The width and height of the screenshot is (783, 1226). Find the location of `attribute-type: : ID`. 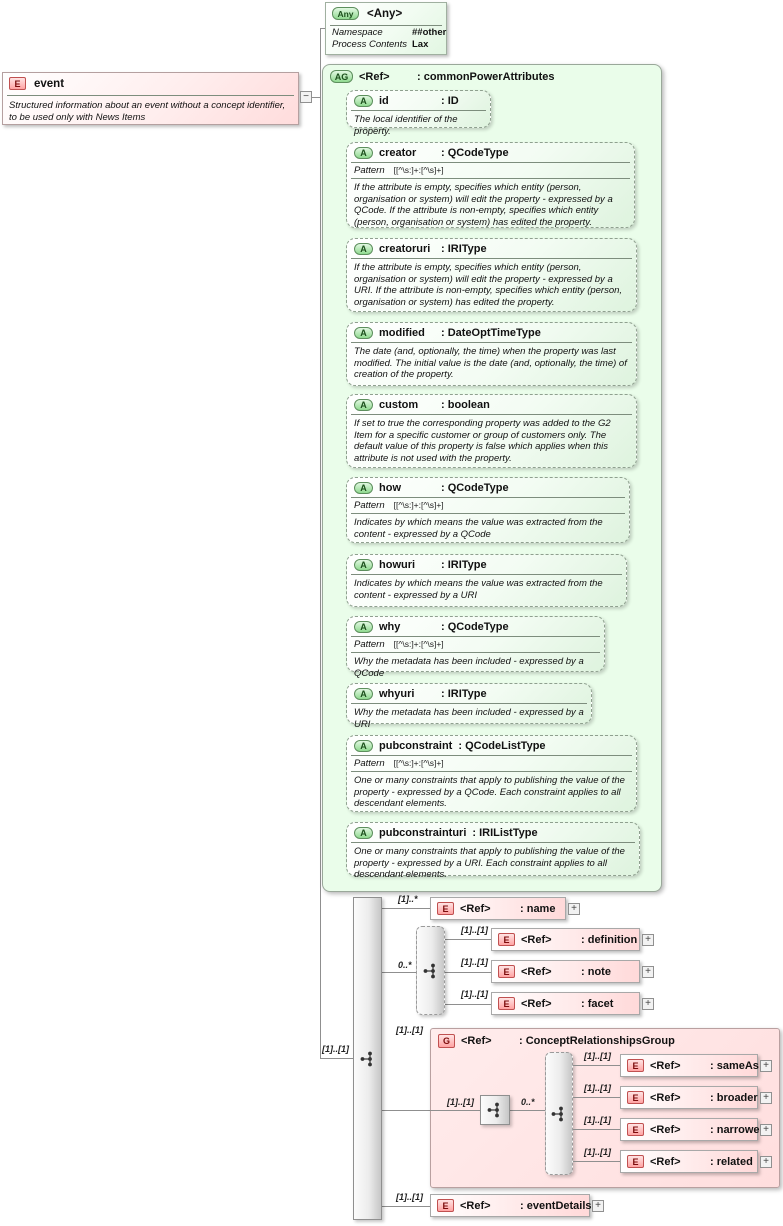

attribute-type: : ID is located at coordinates (450, 101).